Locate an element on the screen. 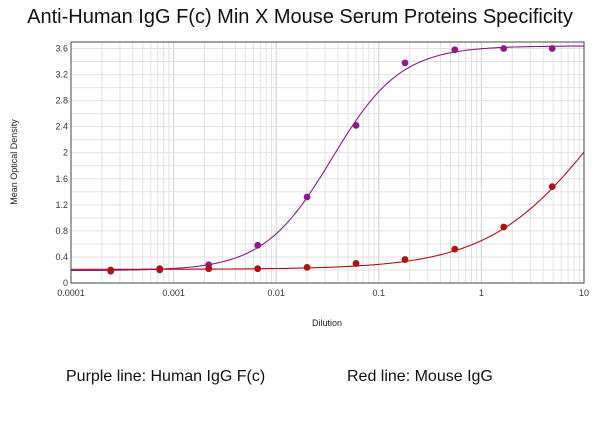  y-tick-label: 0.8 is located at coordinates (61, 231).